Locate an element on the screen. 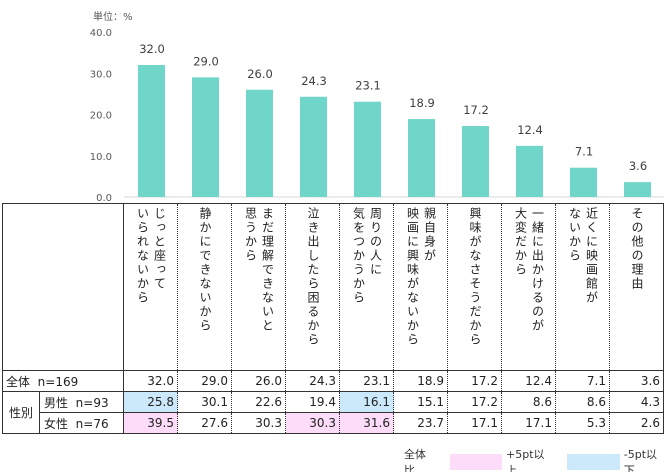 Image resolution: width=666 pixels, height=472 pixels. corner-cell is located at coordinates (63, 287).